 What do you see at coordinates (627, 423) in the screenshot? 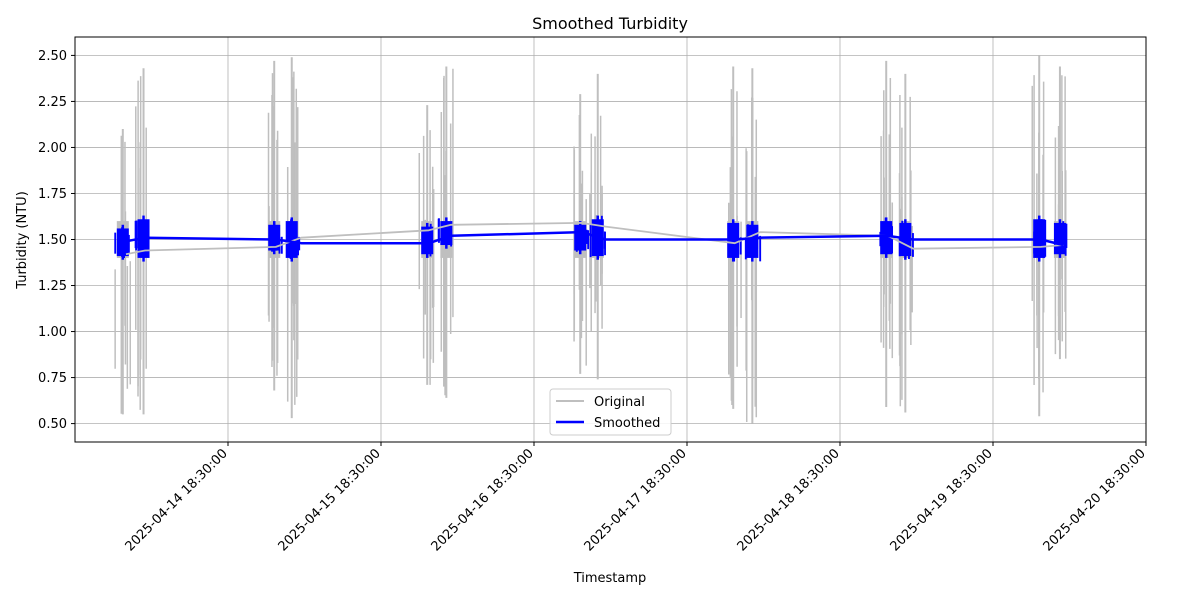
I see `legend-label-smoothed: Smoothed` at bounding box center [627, 423].